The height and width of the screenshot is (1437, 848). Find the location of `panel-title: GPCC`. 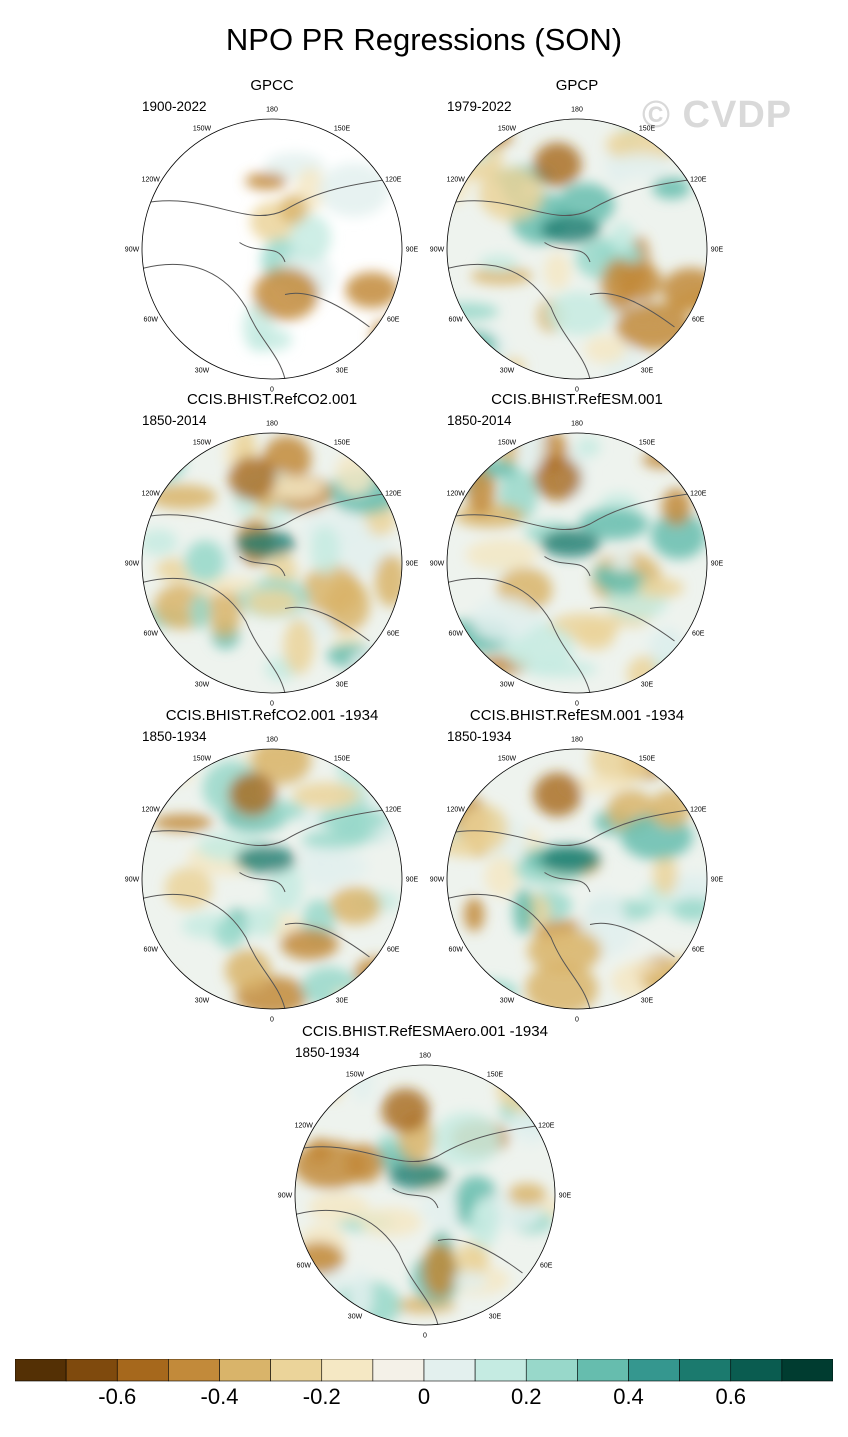

panel-title: GPCC is located at coordinates (272, 85).